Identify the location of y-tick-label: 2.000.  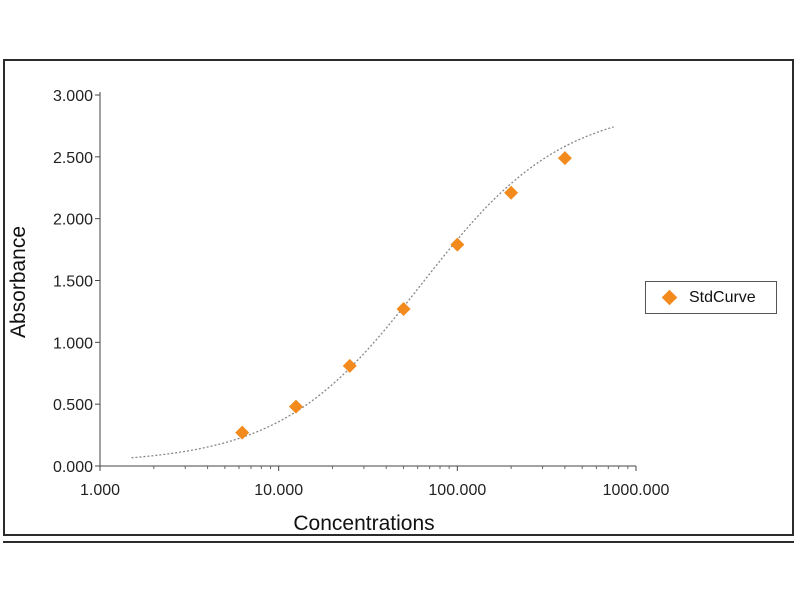
(73, 220).